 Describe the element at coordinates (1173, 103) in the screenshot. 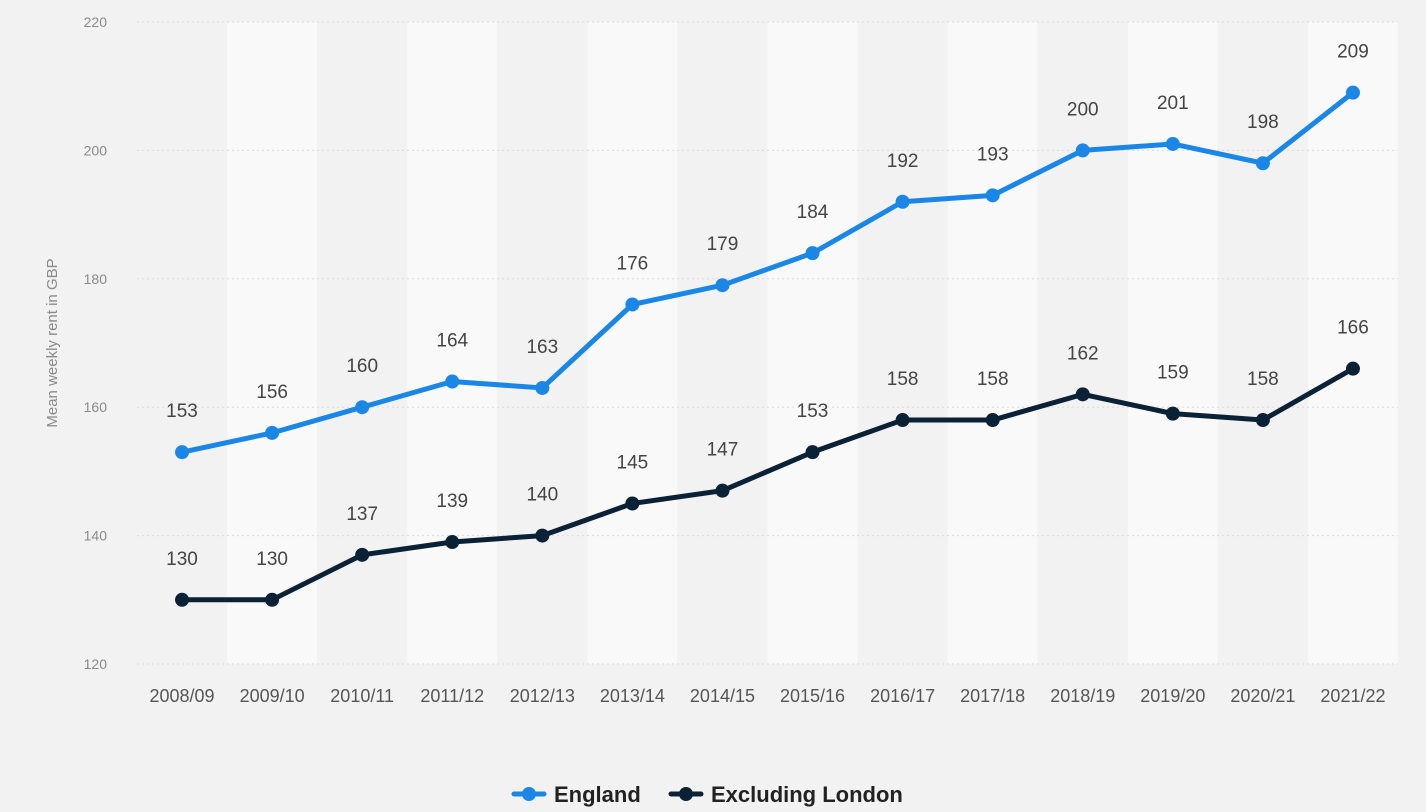

I see `data-label: 201` at that location.